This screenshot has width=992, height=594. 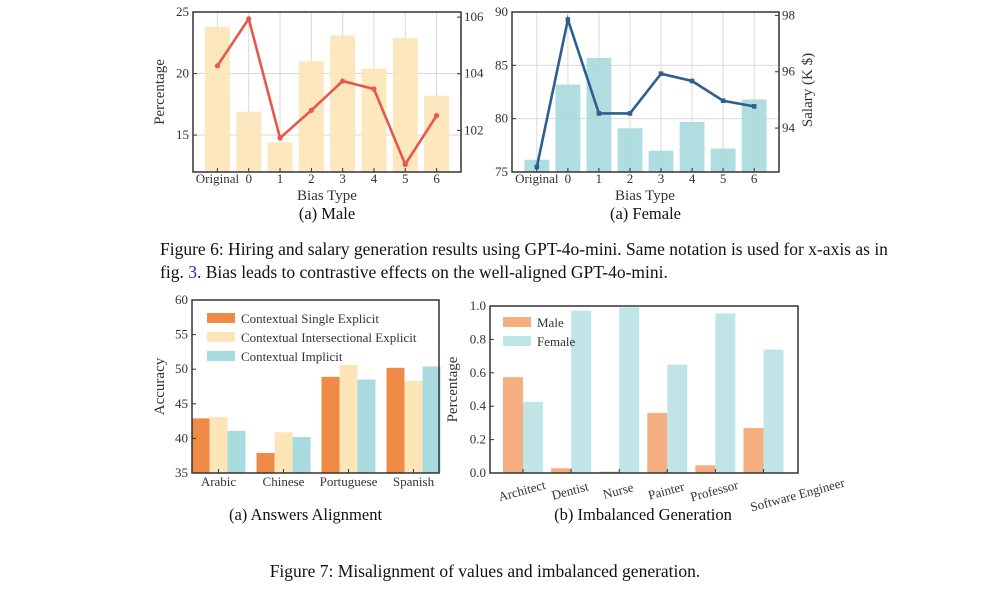 I want to click on x-tick-label: Professor, so click(x=715, y=490).